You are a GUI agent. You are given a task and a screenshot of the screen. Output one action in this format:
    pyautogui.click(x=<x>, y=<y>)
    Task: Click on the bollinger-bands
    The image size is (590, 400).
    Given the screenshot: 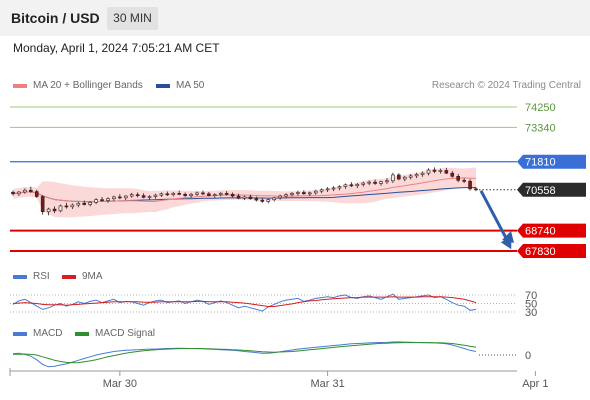 What is the action you would take?
    pyautogui.click(x=244, y=192)
    